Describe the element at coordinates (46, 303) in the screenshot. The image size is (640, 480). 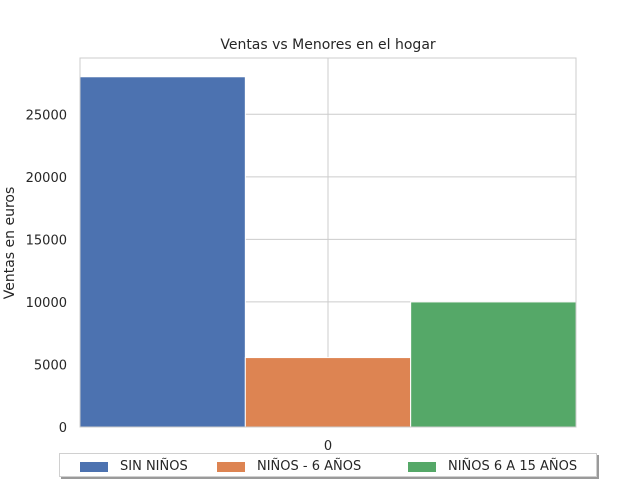
I see `y-tick-label: 10000` at that location.